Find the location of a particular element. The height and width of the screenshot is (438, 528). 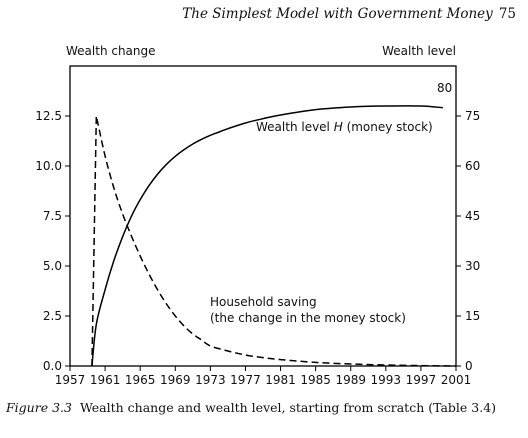

right-axis-title: Wealth level is located at coordinates (419, 51).